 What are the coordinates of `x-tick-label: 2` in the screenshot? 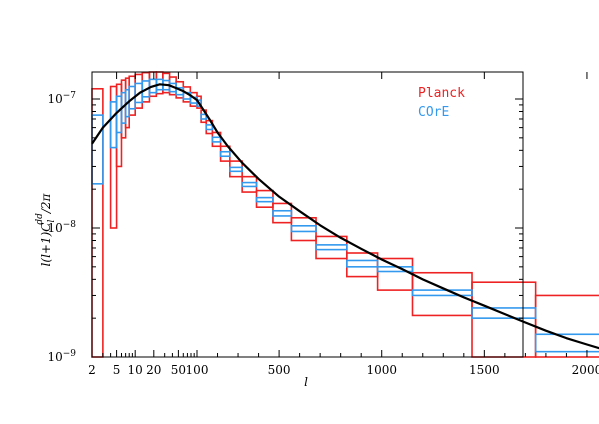 It's located at (92, 370).